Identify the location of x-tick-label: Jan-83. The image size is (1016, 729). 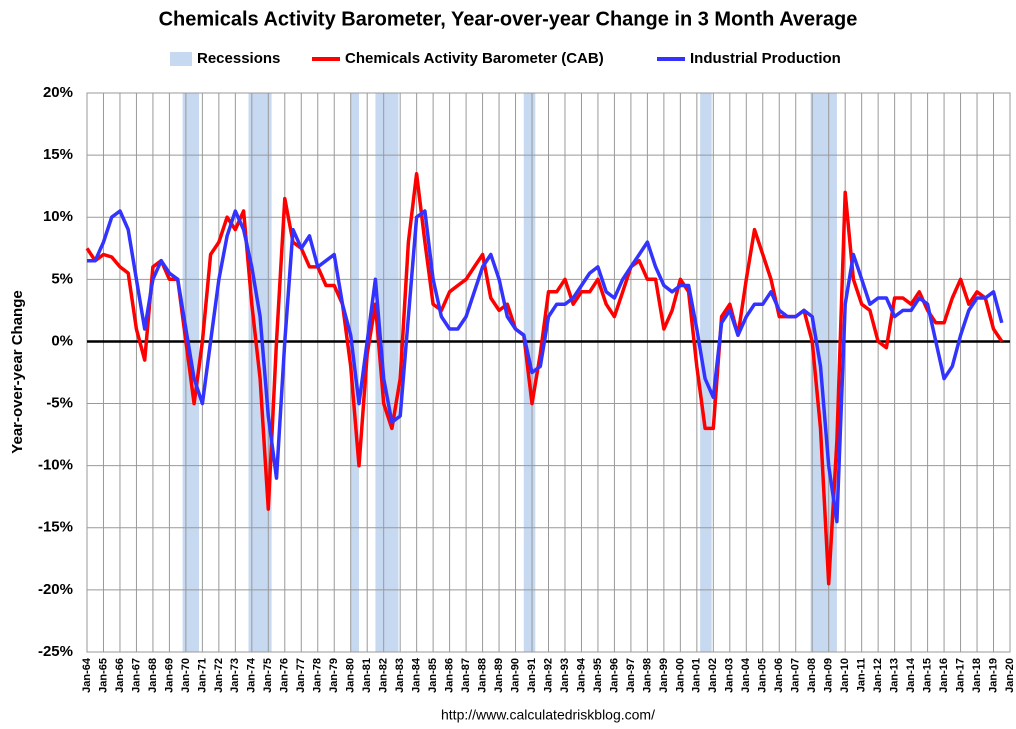
(400, 675).